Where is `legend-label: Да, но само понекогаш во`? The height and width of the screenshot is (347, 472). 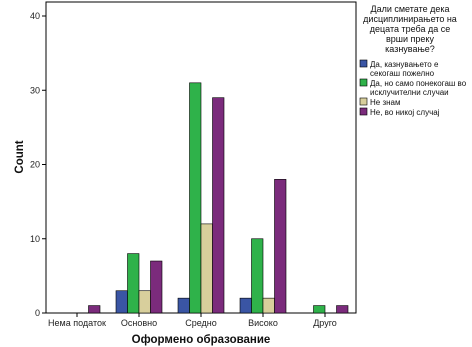 legend-label: Да, но само понекогаш во is located at coordinates (418, 83).